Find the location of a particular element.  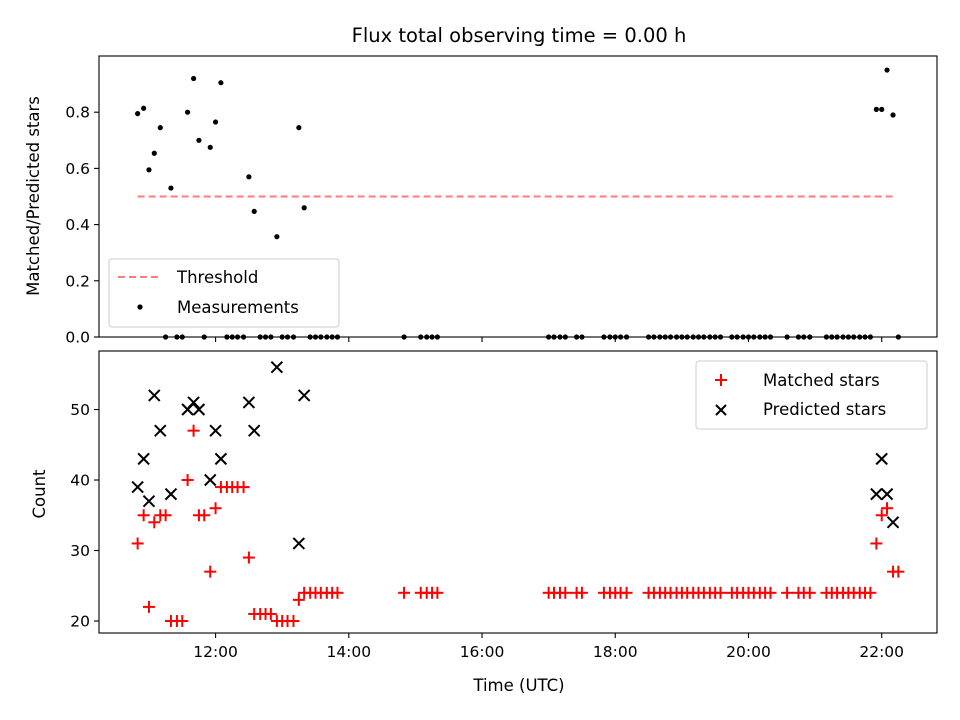

matched-legend-label: Matched stars is located at coordinates (821, 380).